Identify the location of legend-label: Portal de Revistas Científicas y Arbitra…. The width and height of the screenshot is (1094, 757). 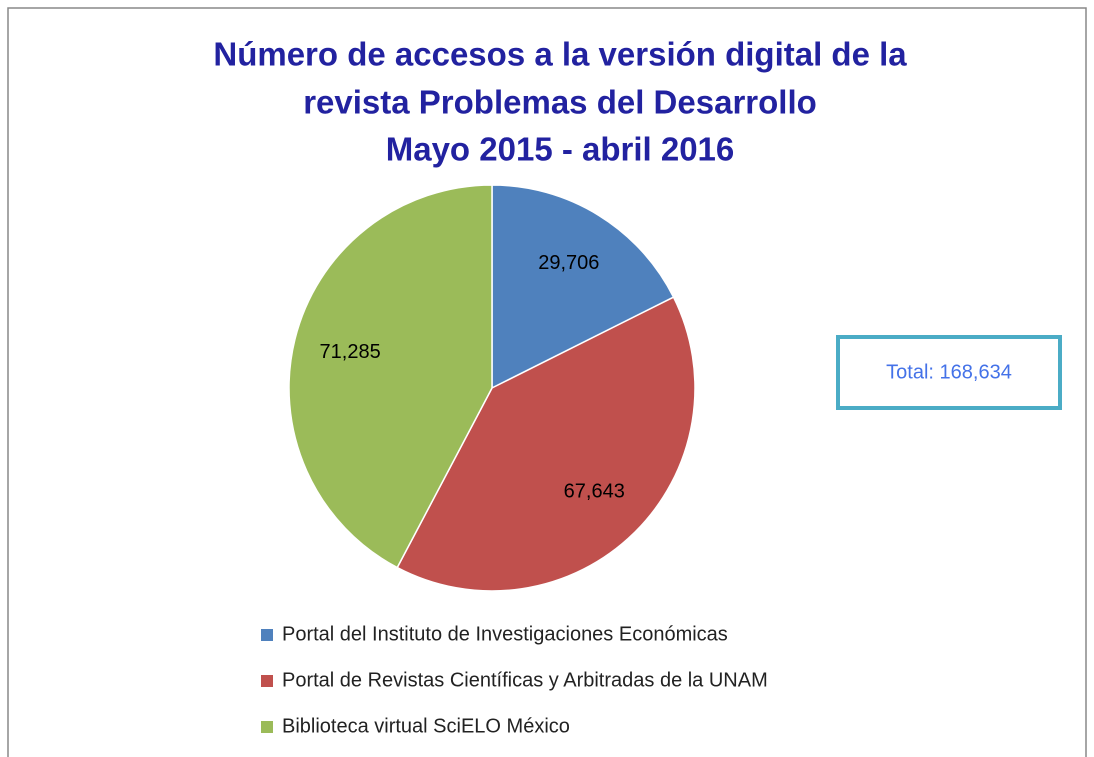
(525, 680).